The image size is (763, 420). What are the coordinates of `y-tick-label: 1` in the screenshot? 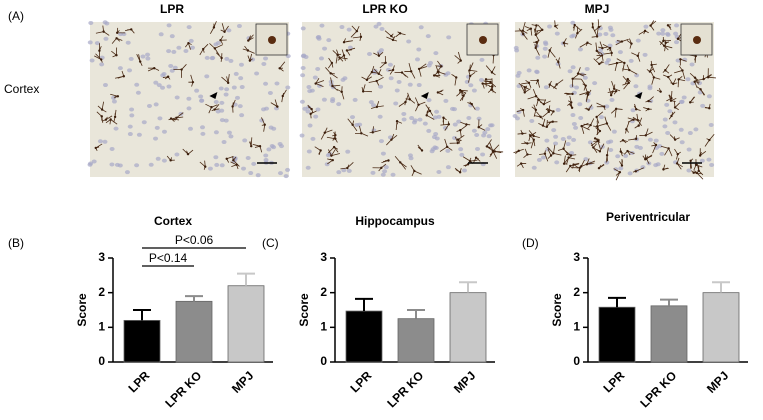 It's located at (323, 327).